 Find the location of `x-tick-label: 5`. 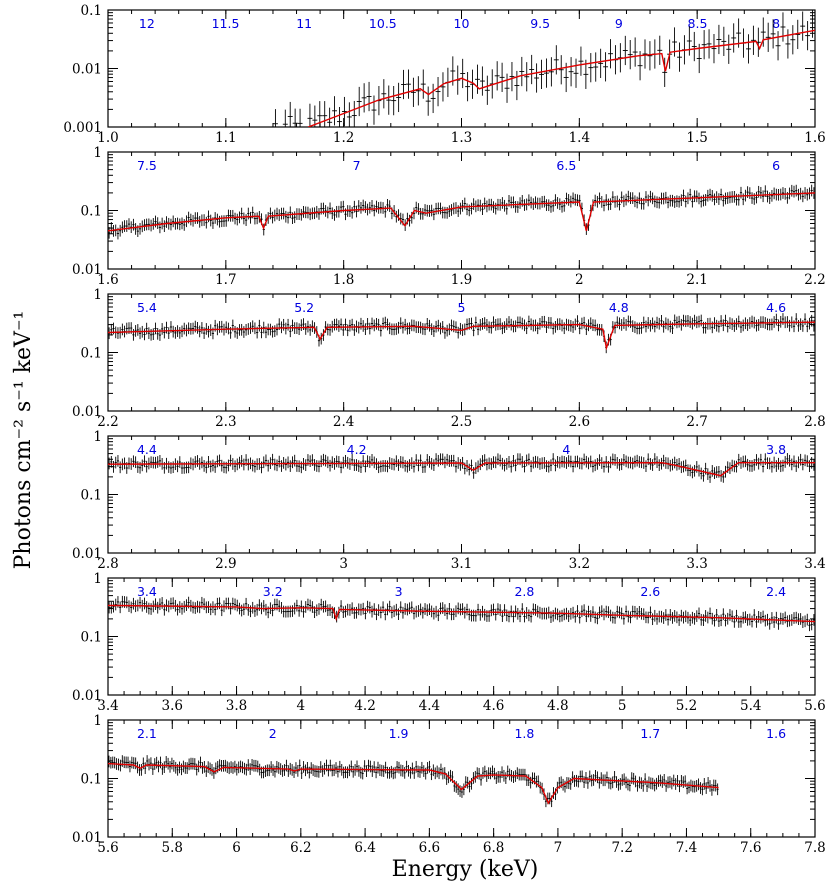

x-tick-label: 5 is located at coordinates (622, 706).